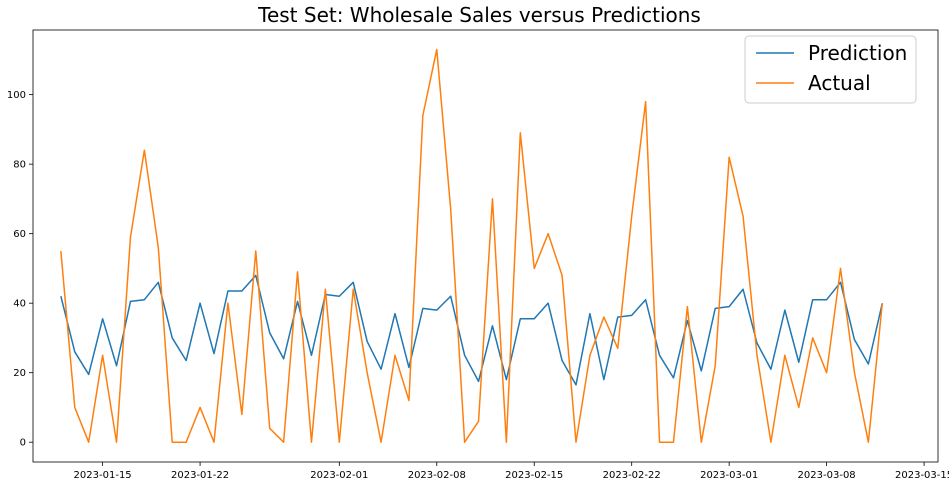  Describe the element at coordinates (16, 95) in the screenshot. I see `y-tick-label: 100` at that location.